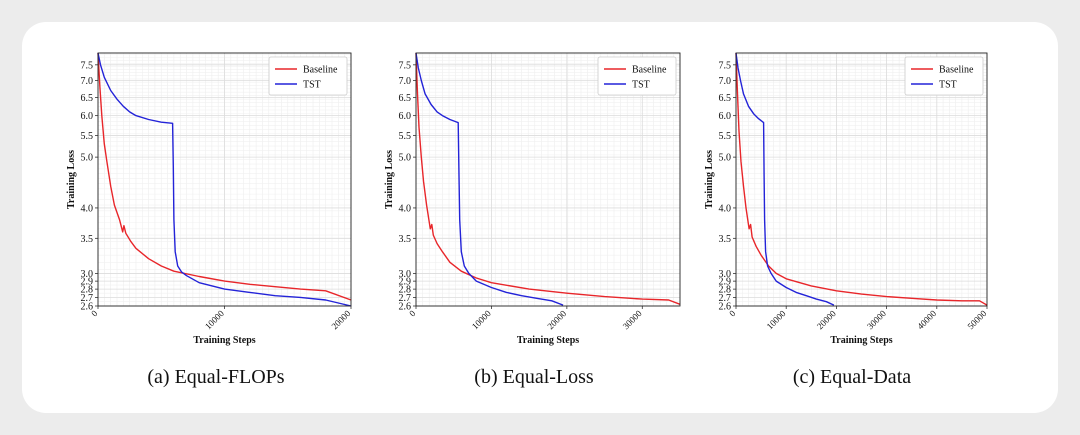 This screenshot has width=1080, height=435. What do you see at coordinates (926, 319) in the screenshot?
I see `x-tick-label: 40000` at bounding box center [926, 319].